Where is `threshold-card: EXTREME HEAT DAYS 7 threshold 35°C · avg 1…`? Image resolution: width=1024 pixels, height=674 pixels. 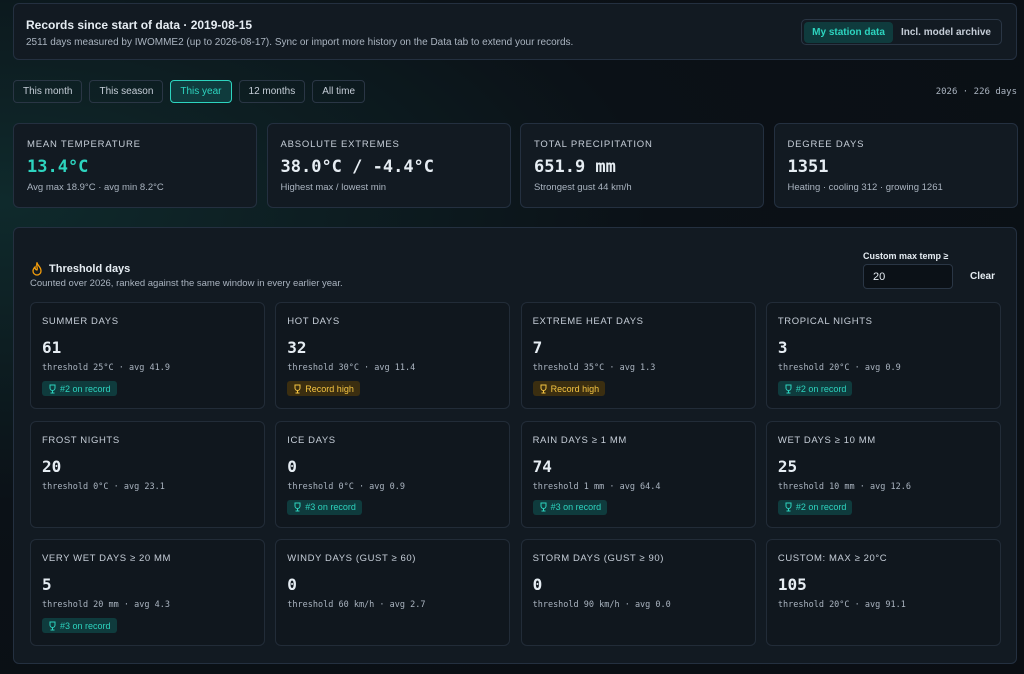 threshold-card: EXTREME HEAT DAYS 7 threshold 35°C · avg 1… is located at coordinates (638, 355).